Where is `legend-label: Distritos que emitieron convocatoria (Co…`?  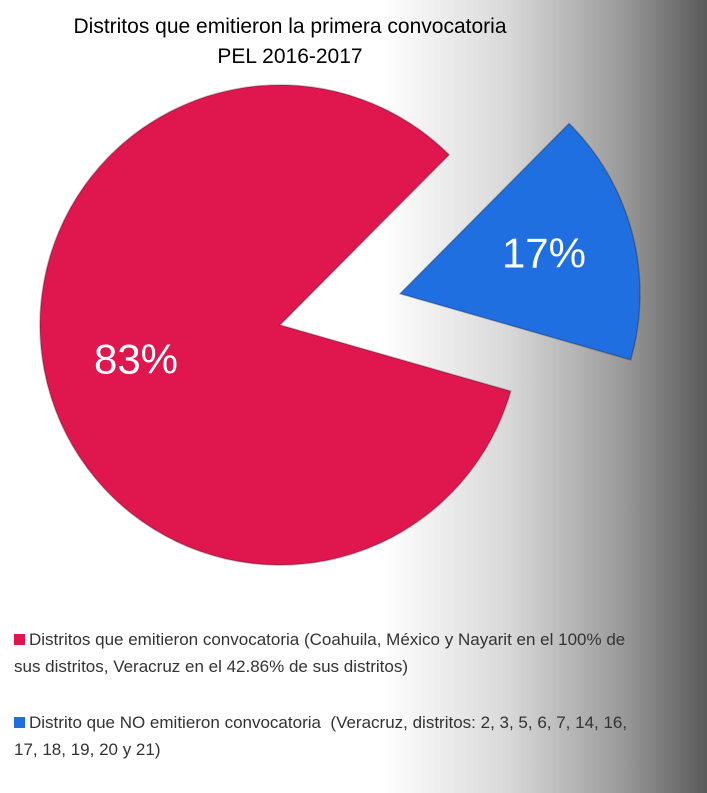
legend-label: Distritos que emitieron convocatoria (Co… is located at coordinates (322, 653).